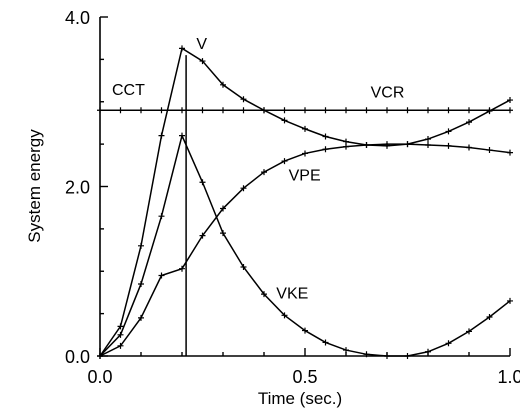  What do you see at coordinates (508, 377) in the screenshot?
I see `x-tick-label: 1.0` at bounding box center [508, 377].